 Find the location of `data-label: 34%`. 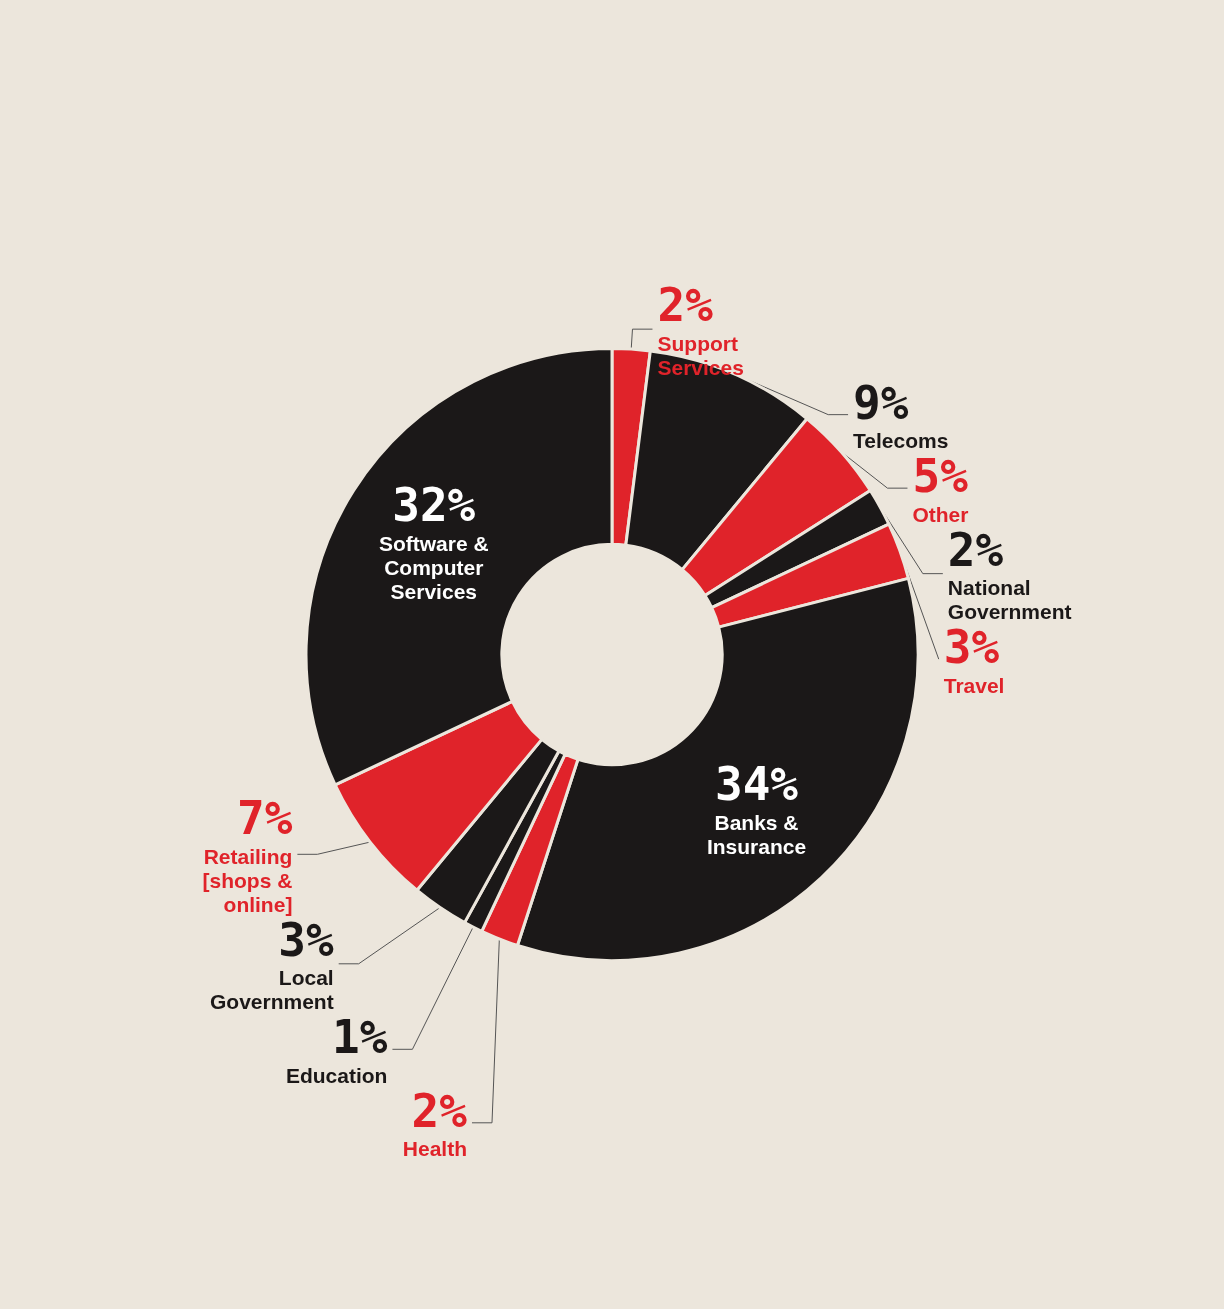

data-label: 34% is located at coordinates (756, 784).